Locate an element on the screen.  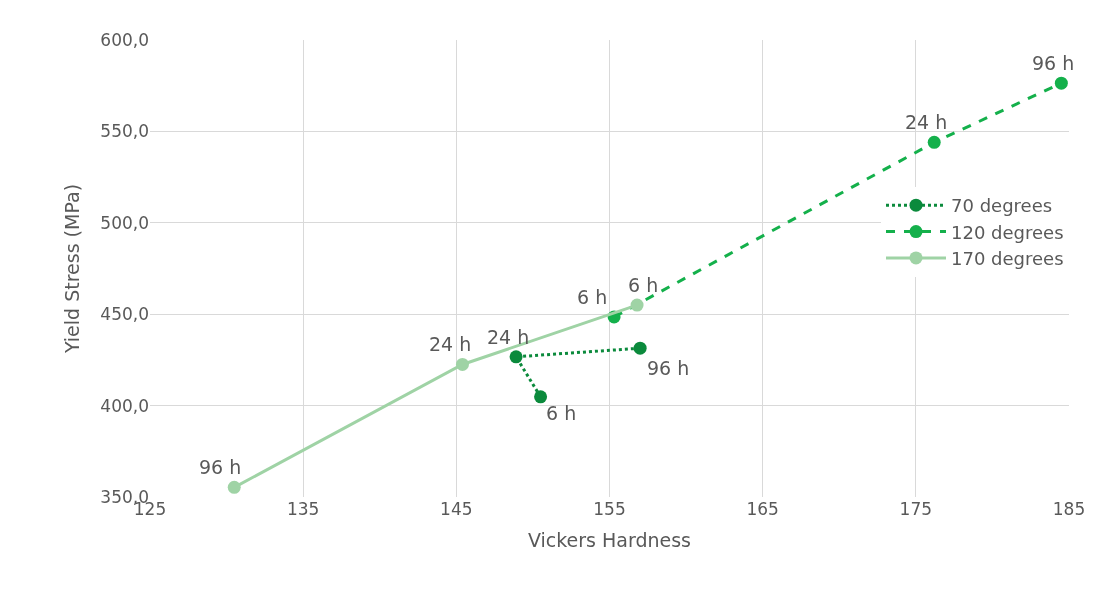
y-axis-title: Yield Stress (MPa) is located at coordinates (72, 269).